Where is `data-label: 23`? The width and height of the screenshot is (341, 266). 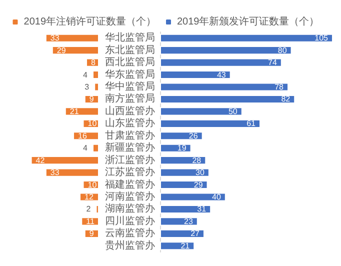 data-label: 23 is located at coordinates (189, 221).